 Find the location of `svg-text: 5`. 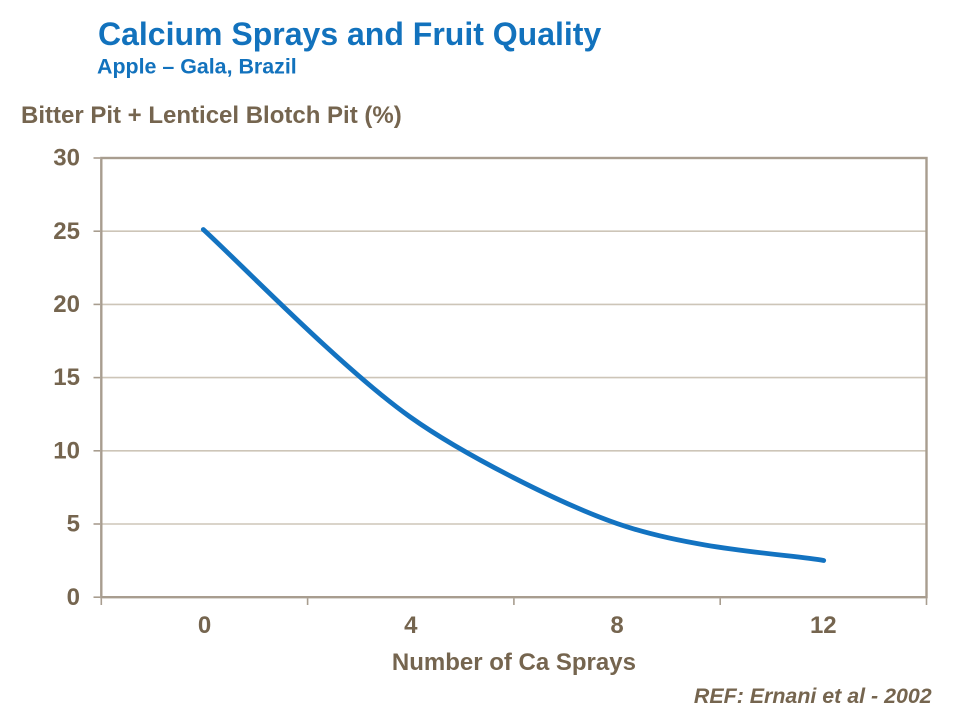

svg-text: 5 is located at coordinates (73, 524).